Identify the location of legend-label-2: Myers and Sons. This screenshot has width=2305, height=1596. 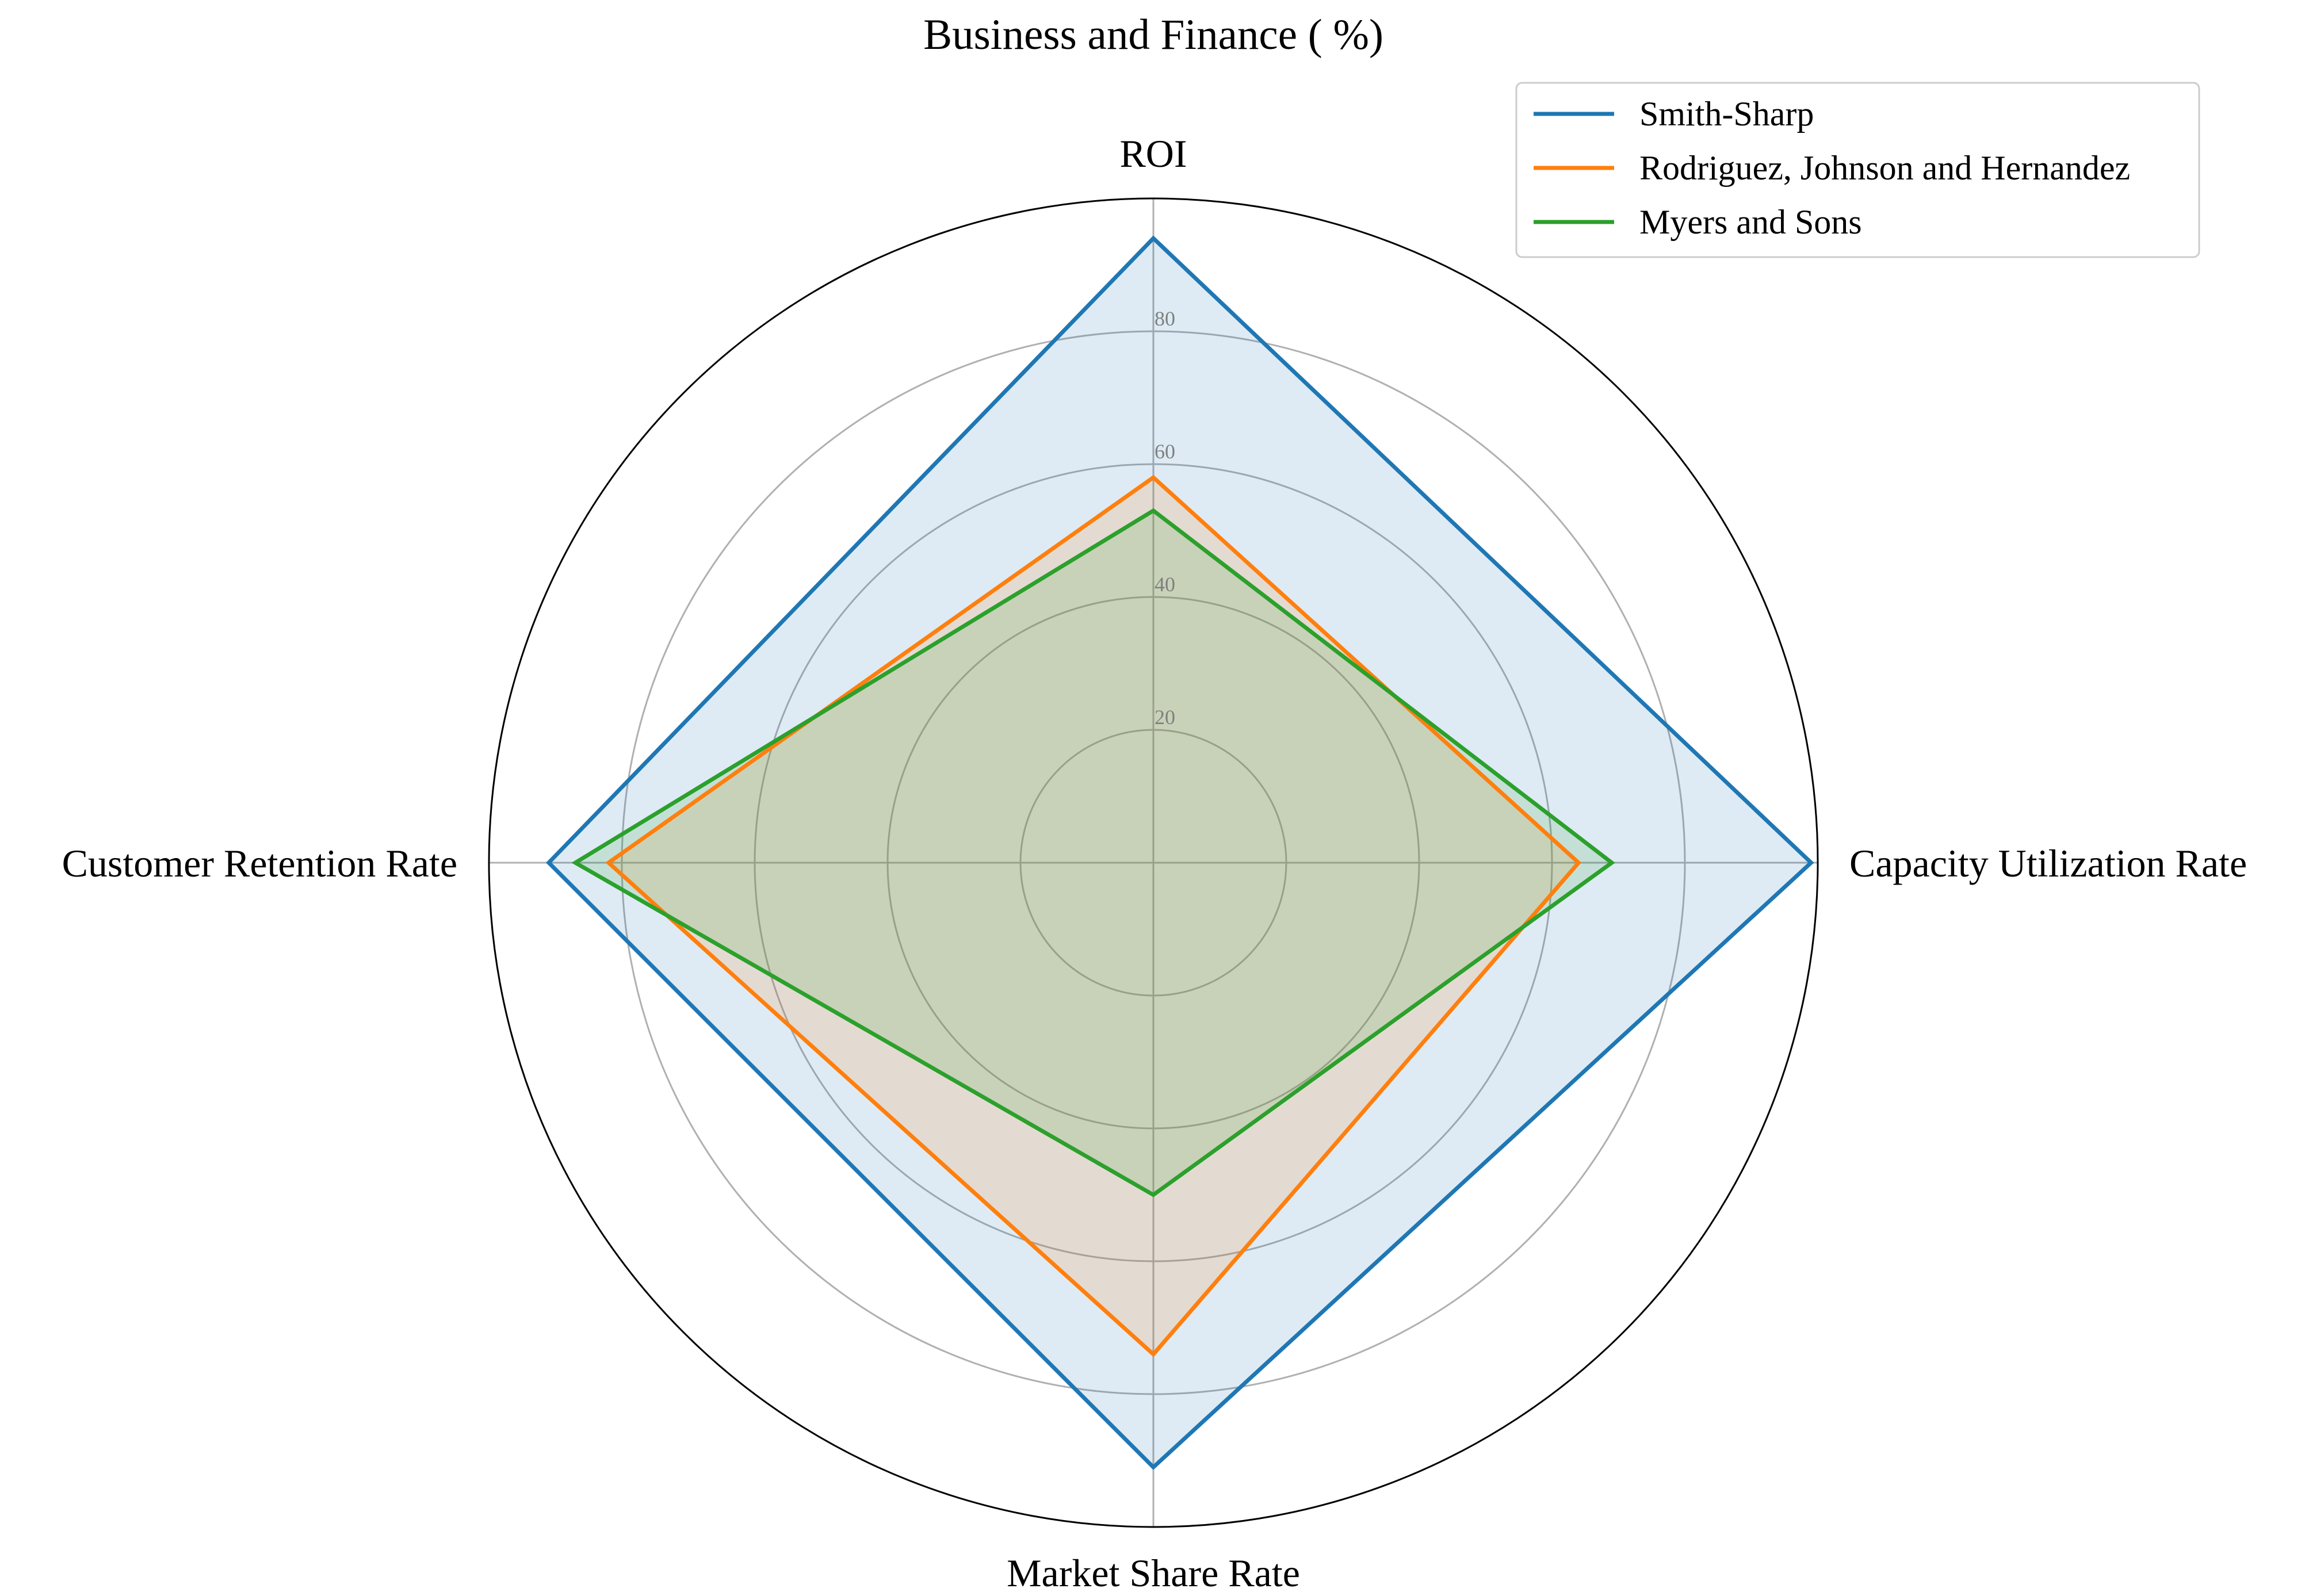
(1750, 222).